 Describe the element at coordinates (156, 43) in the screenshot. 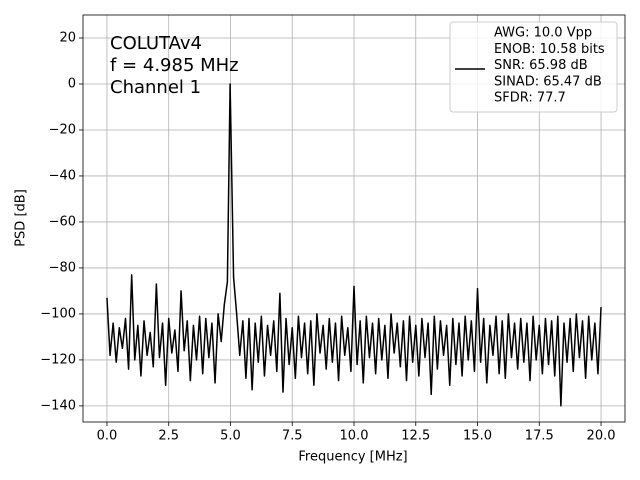

I see `annotation: COLUTAv4` at that location.